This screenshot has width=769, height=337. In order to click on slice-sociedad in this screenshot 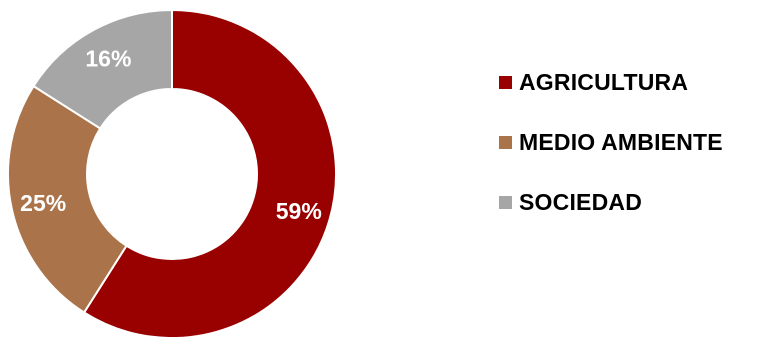, I will do `click(102, 69)`.